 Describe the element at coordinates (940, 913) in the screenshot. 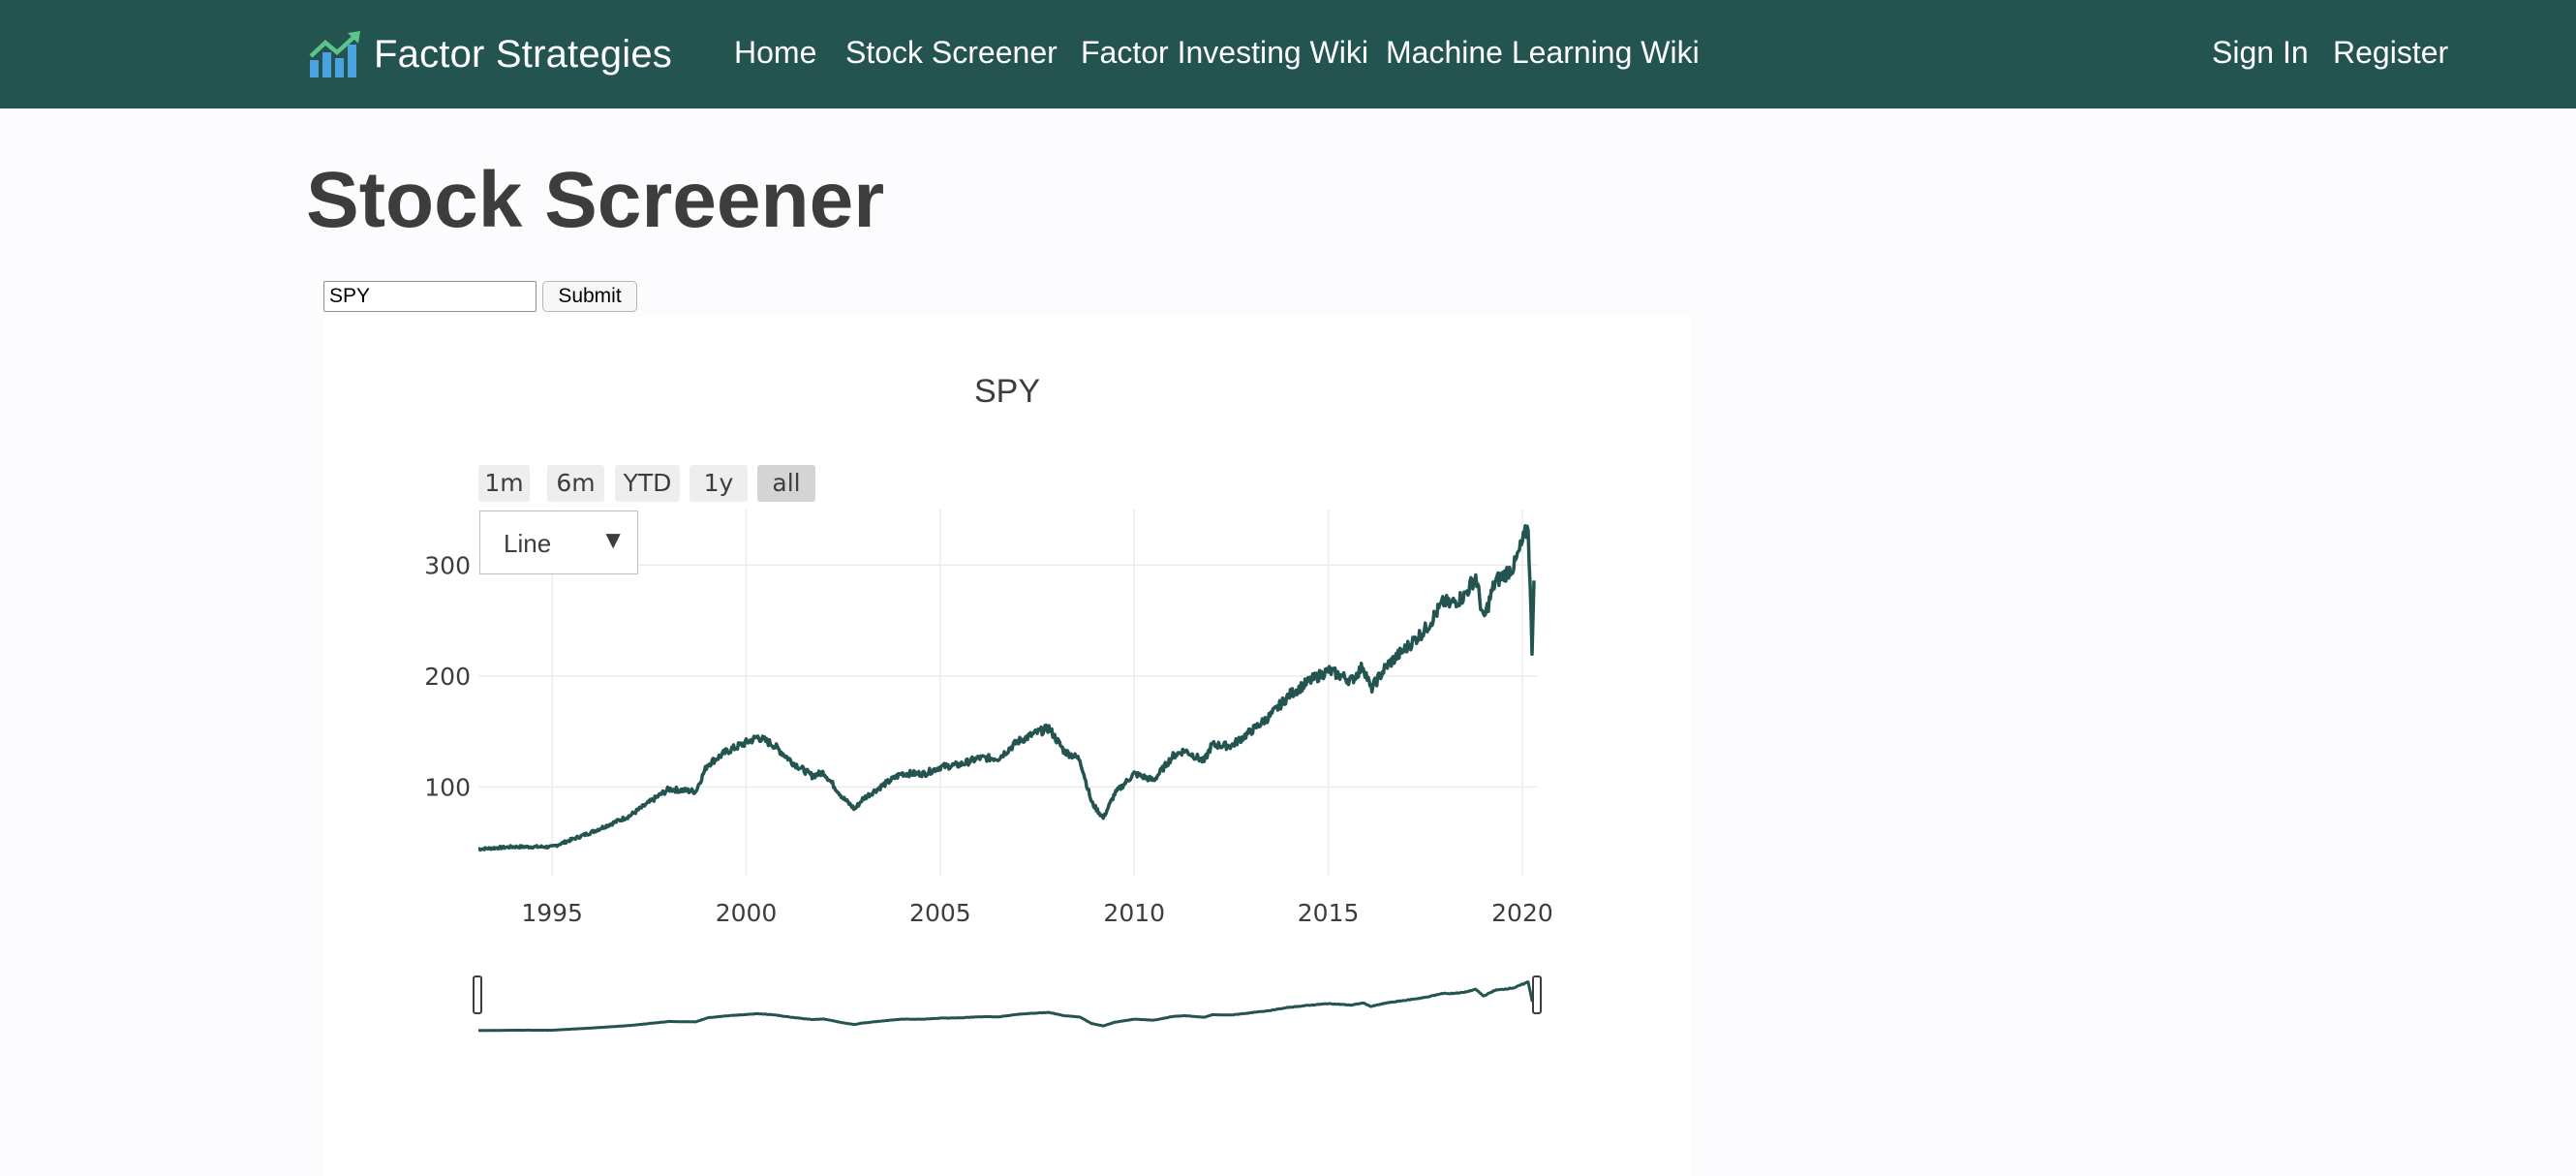

I see `x-tick-label: 2005` at that location.